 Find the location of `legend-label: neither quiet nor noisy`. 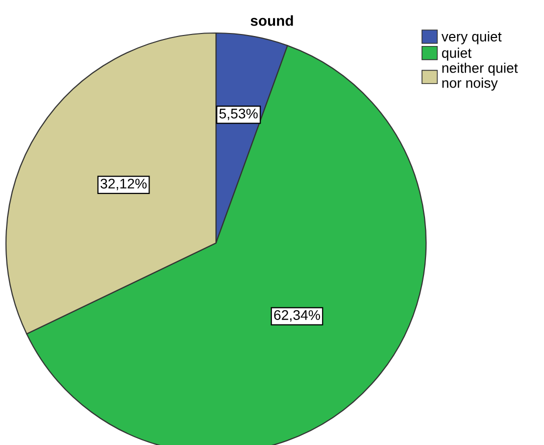

legend-label: neither quiet nor noisy is located at coordinates (480, 76).